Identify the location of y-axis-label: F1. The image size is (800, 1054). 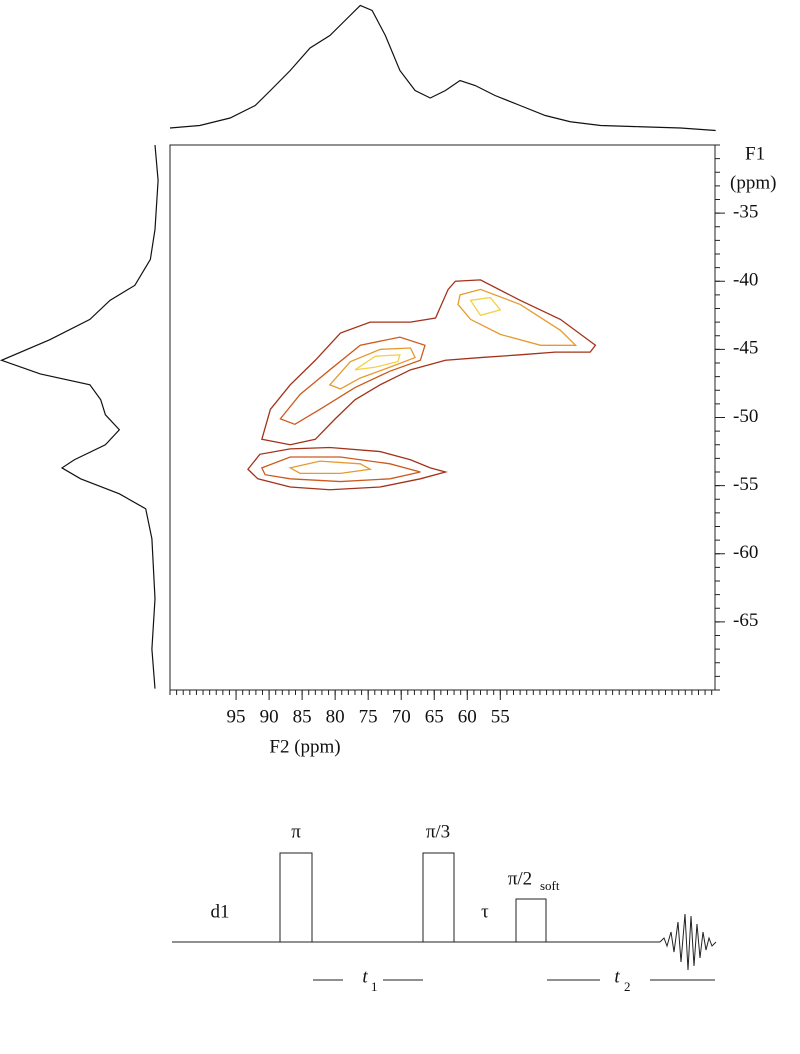
(755, 153).